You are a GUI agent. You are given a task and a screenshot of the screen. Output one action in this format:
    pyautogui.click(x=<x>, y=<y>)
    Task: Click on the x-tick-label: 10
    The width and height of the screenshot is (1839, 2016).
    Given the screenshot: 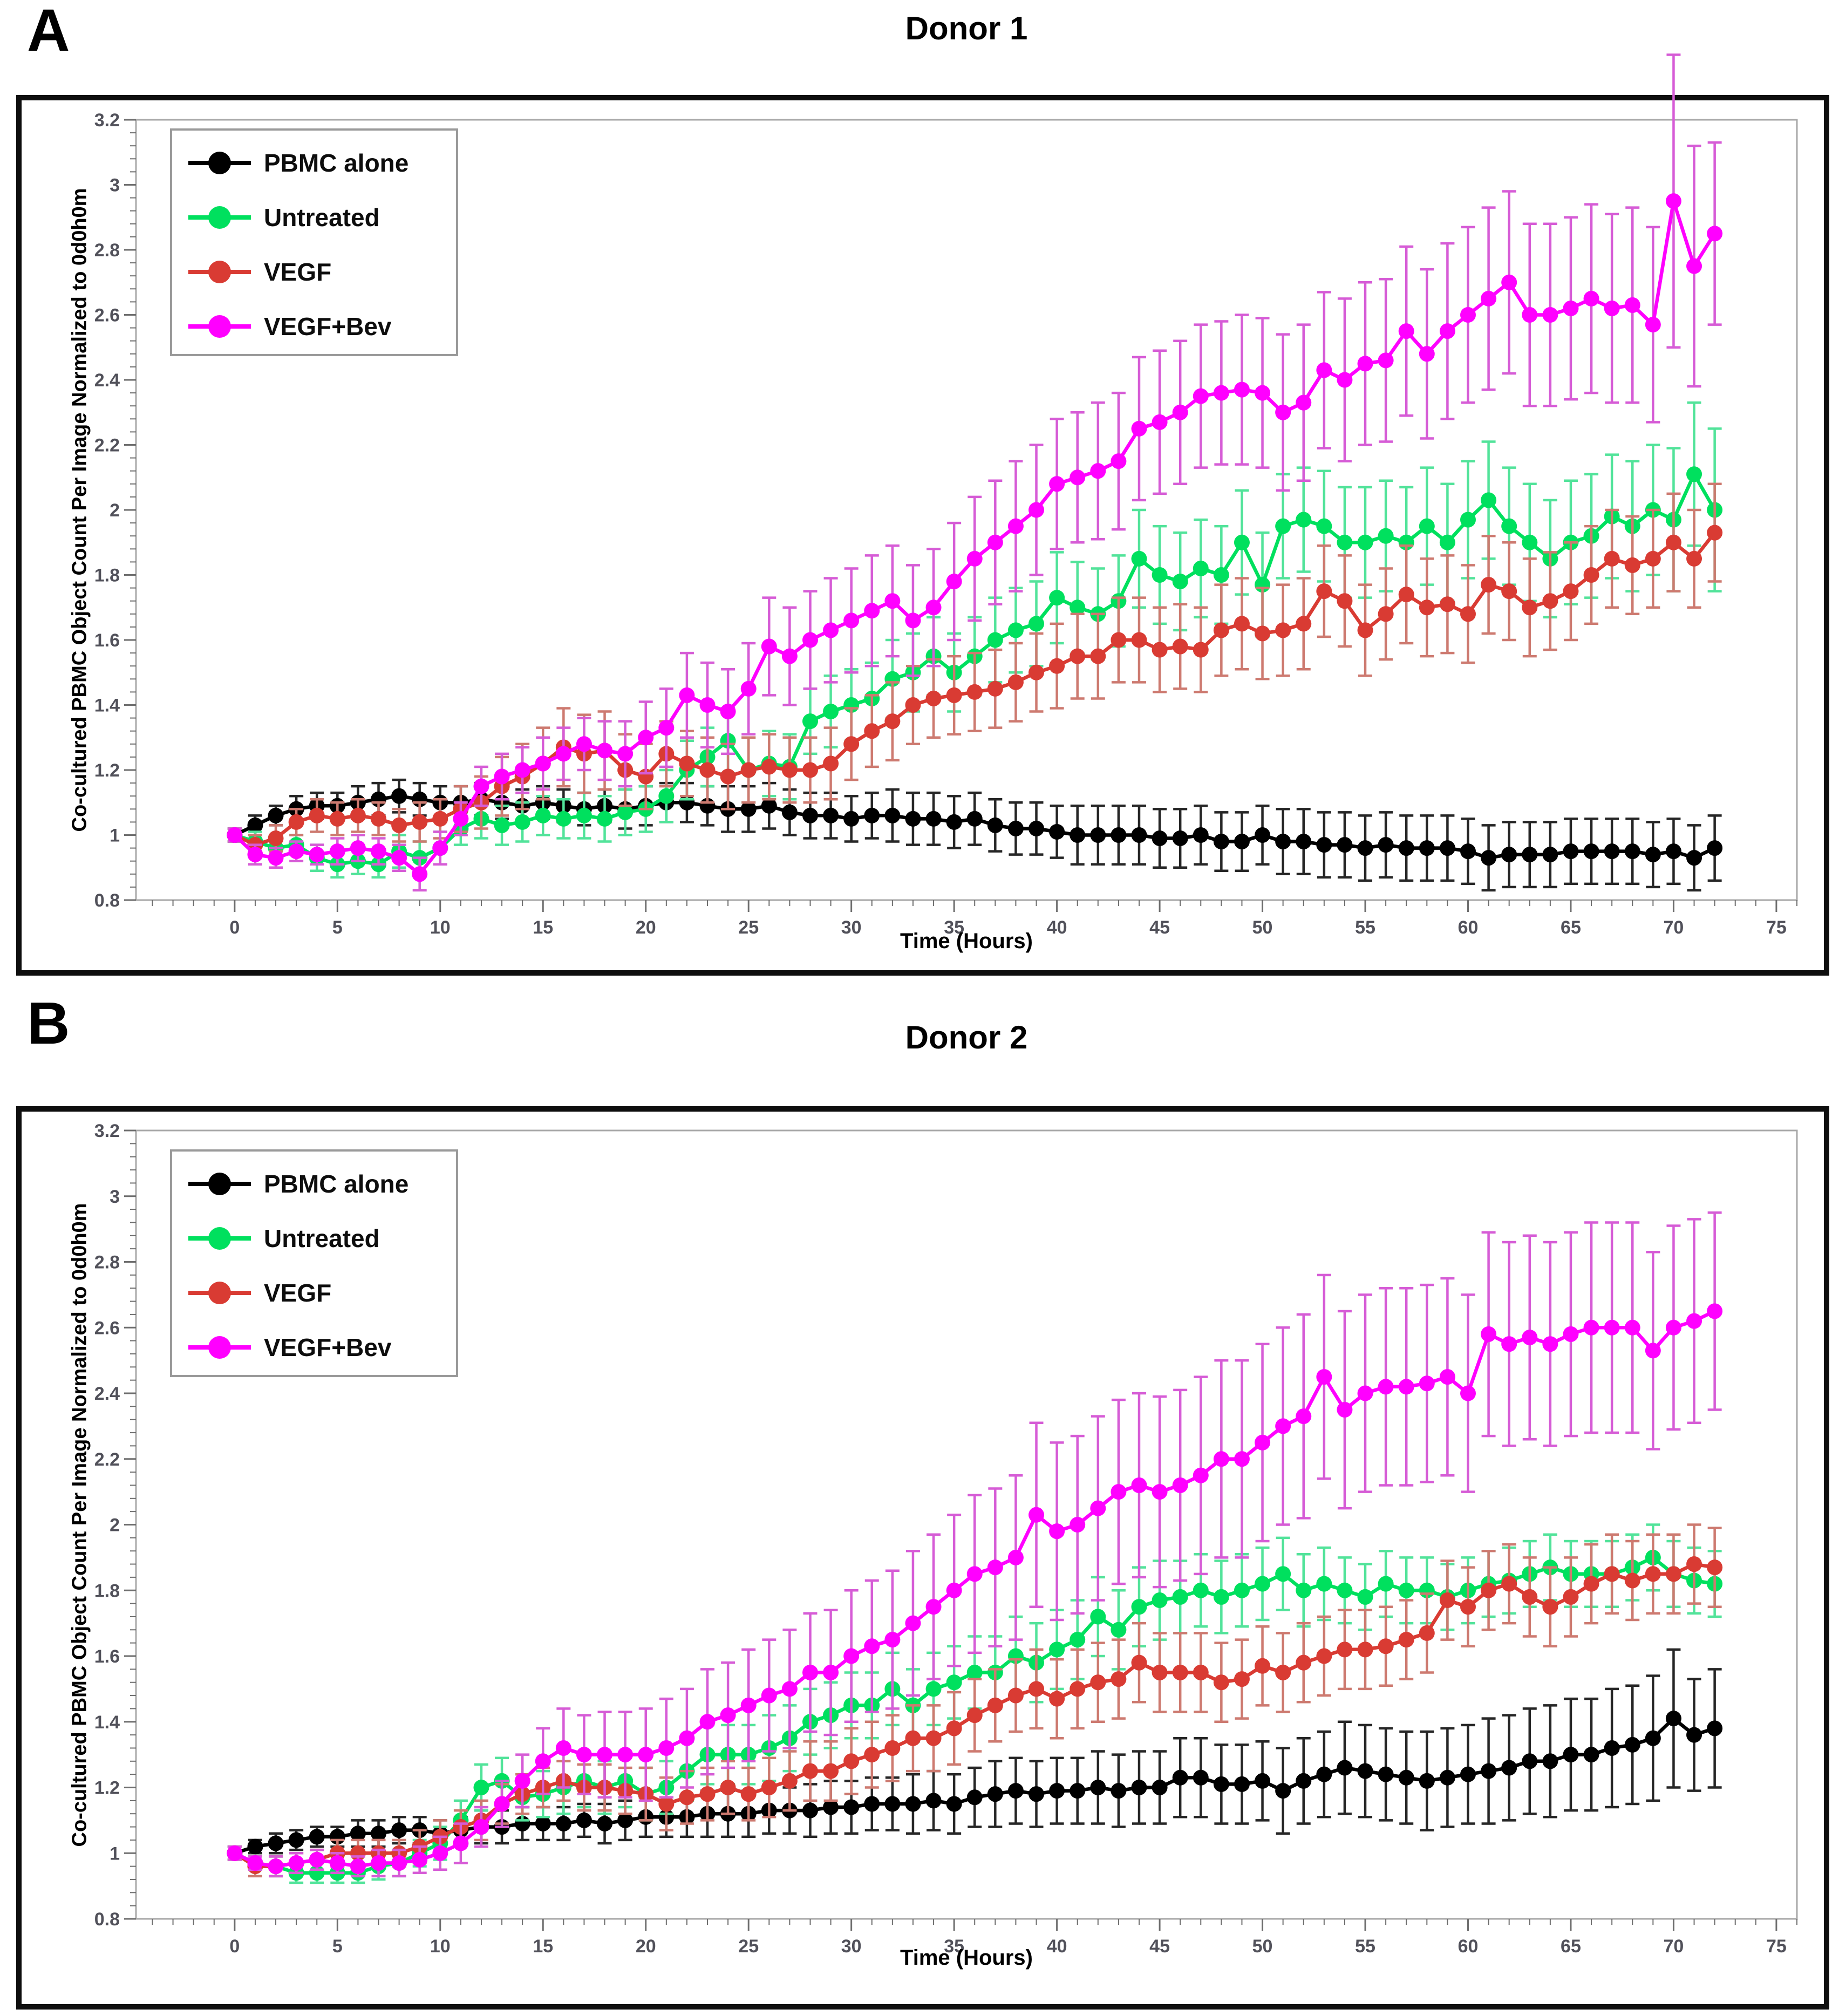 What is the action you would take?
    pyautogui.click(x=440, y=927)
    